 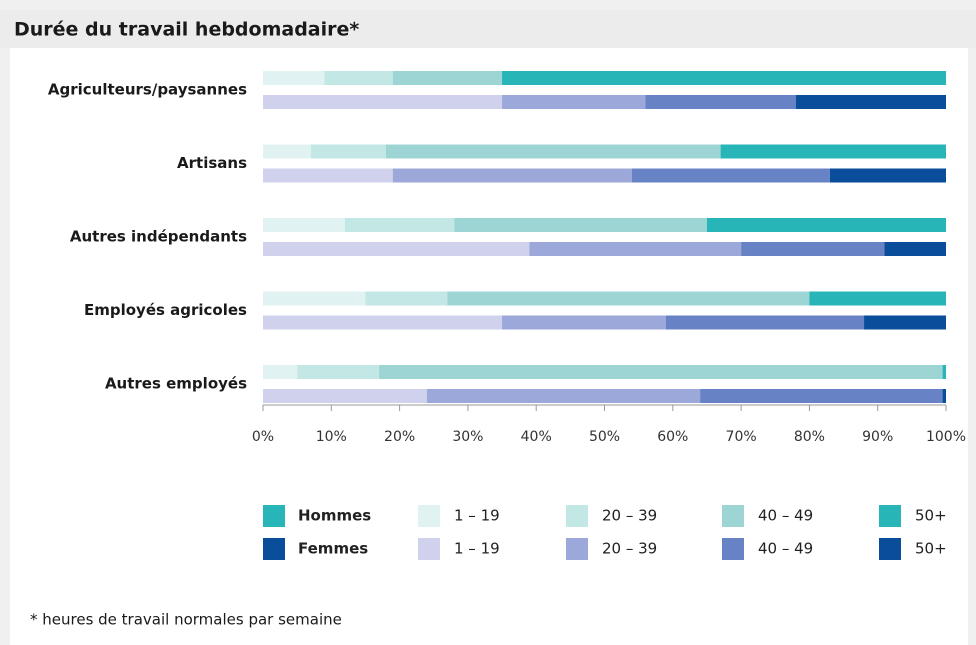 What do you see at coordinates (176, 384) in the screenshot?
I see `category-label: Autres employés` at bounding box center [176, 384].